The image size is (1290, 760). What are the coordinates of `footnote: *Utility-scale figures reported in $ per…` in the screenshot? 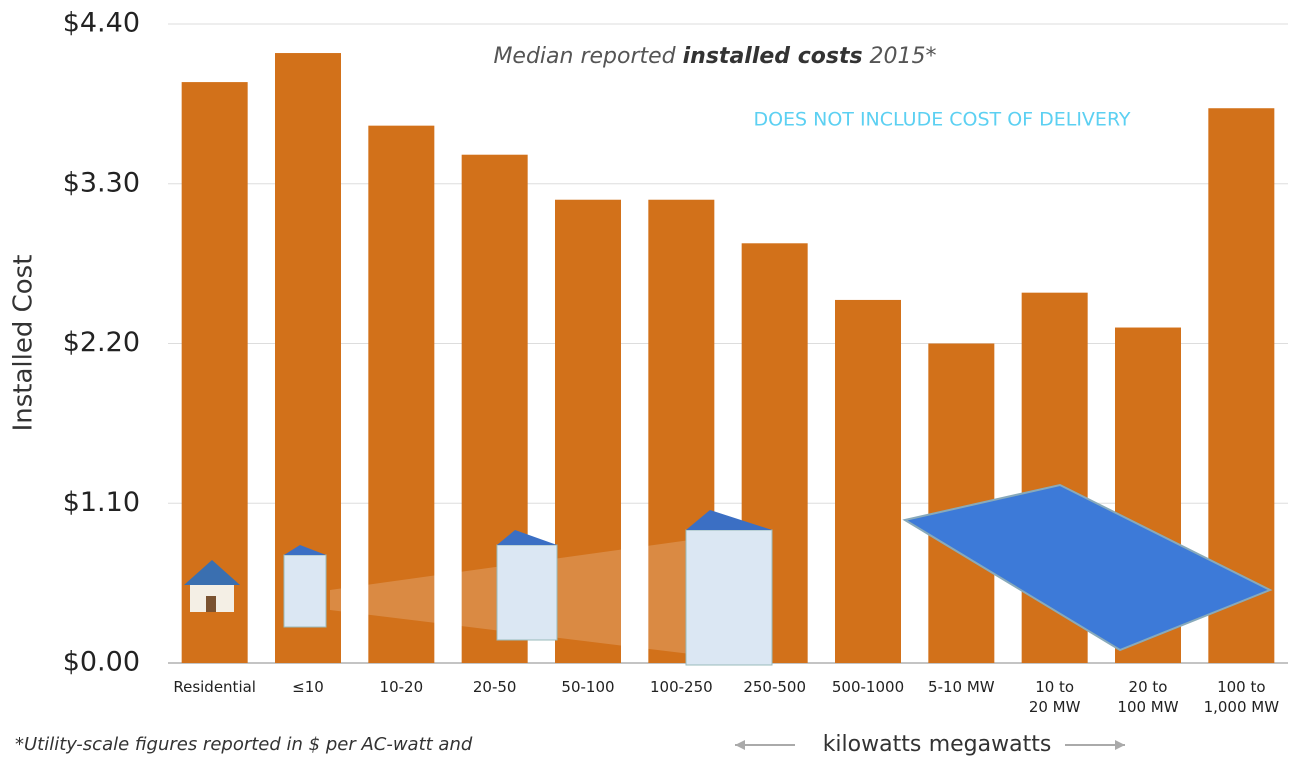 It's located at (244, 744).